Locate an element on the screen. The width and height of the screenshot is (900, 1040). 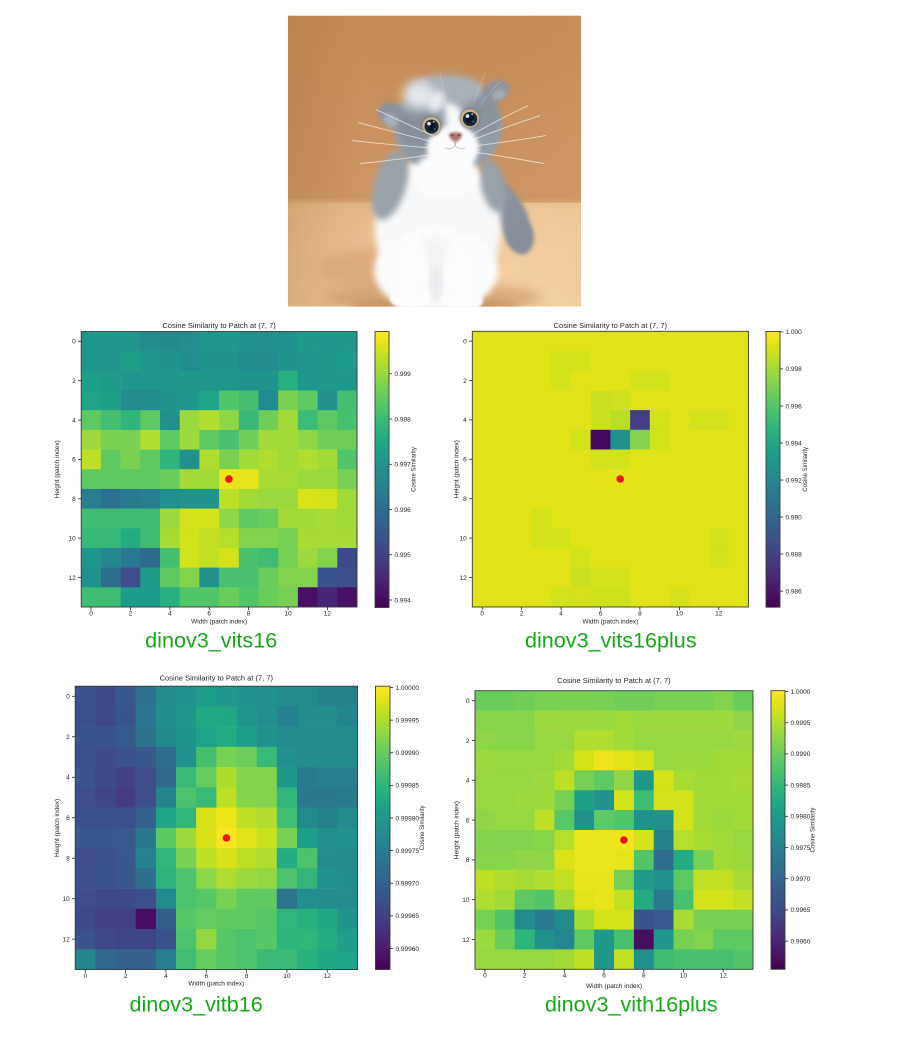
svg-text: 0.992 is located at coordinates (794, 480).